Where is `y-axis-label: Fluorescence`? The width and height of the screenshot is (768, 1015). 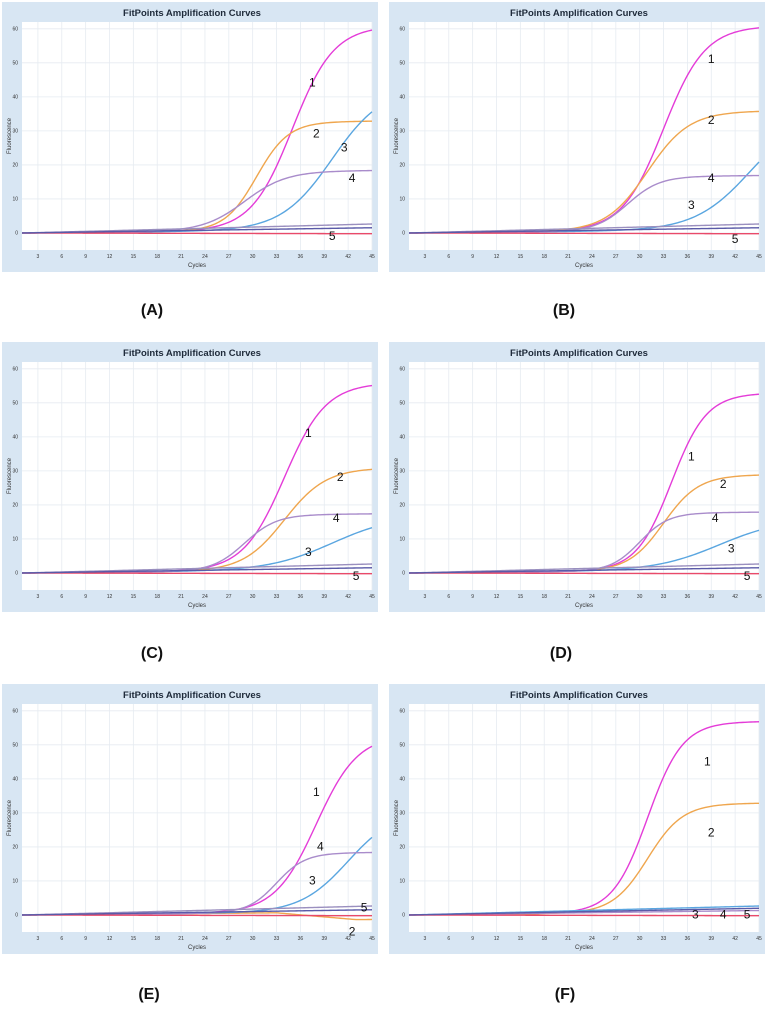 y-axis-label: Fluorescence is located at coordinates (10, 817).